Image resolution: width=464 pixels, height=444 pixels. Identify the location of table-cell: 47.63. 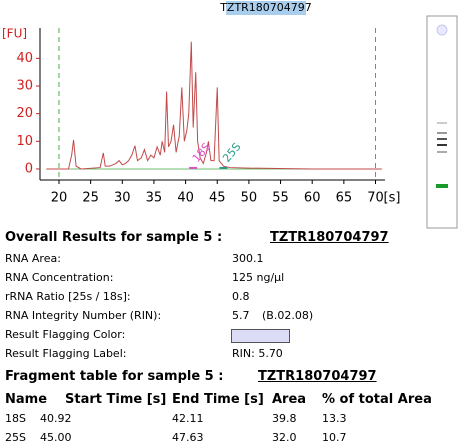
(188, 437).